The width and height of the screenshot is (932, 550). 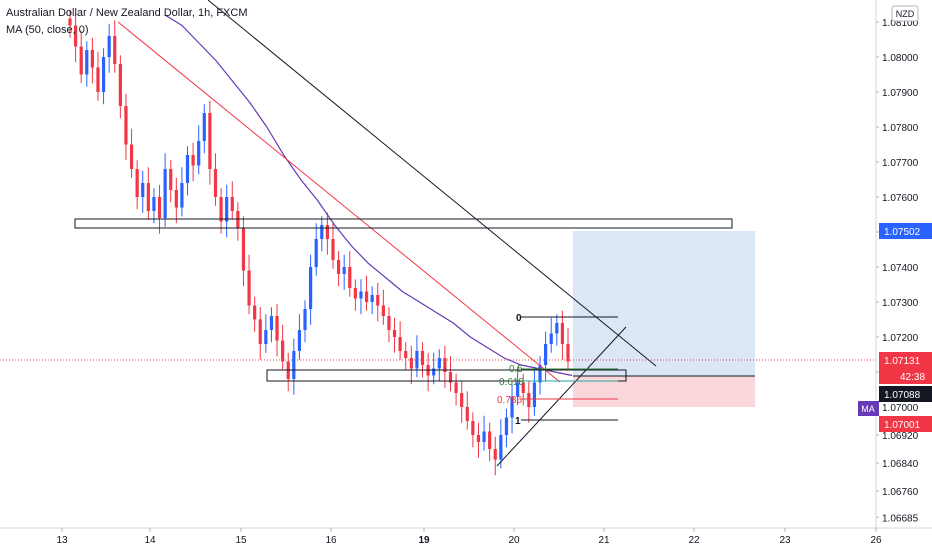 I want to click on price-tag-stop: 1.07001, so click(x=905, y=424).